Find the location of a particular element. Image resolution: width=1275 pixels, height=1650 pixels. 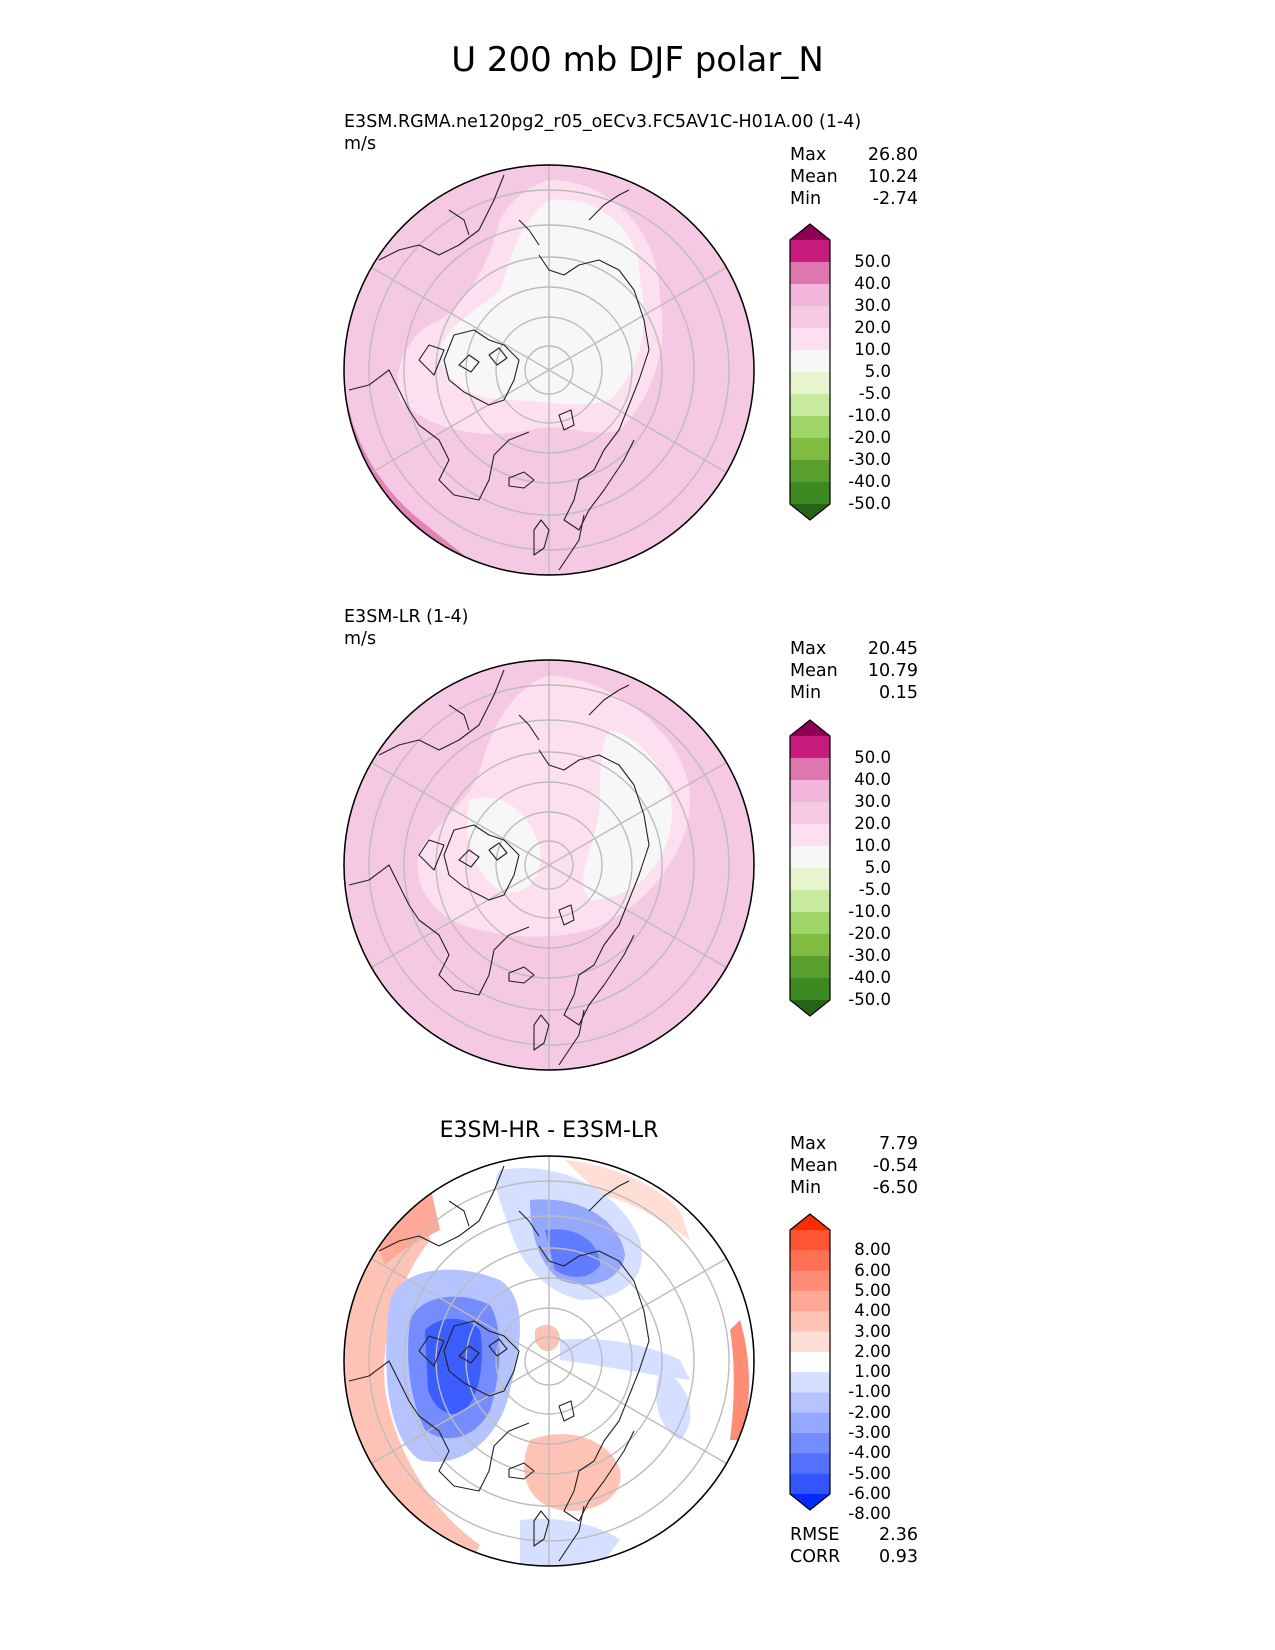

colorbar-tick-label: 2.00 is located at coordinates (872, 1351).